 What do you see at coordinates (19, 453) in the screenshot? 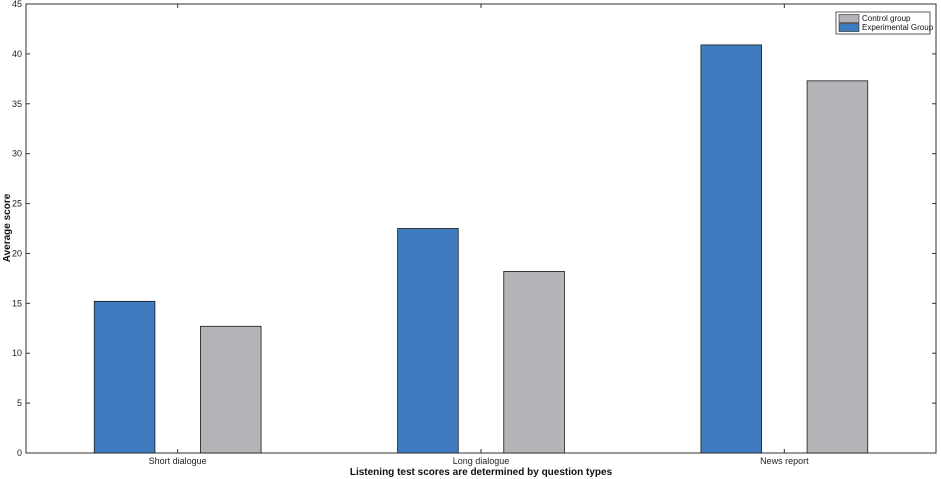
I see `y-tick-label-0: 0` at bounding box center [19, 453].